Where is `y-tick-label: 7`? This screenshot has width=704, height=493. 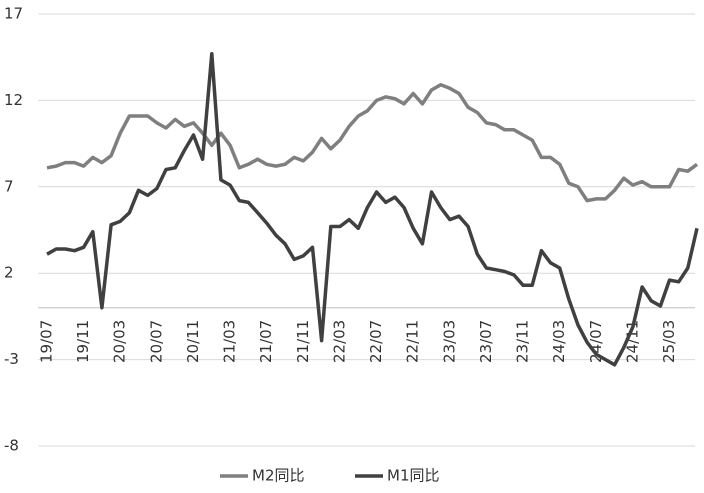
y-tick-label: 7 is located at coordinates (9, 186).